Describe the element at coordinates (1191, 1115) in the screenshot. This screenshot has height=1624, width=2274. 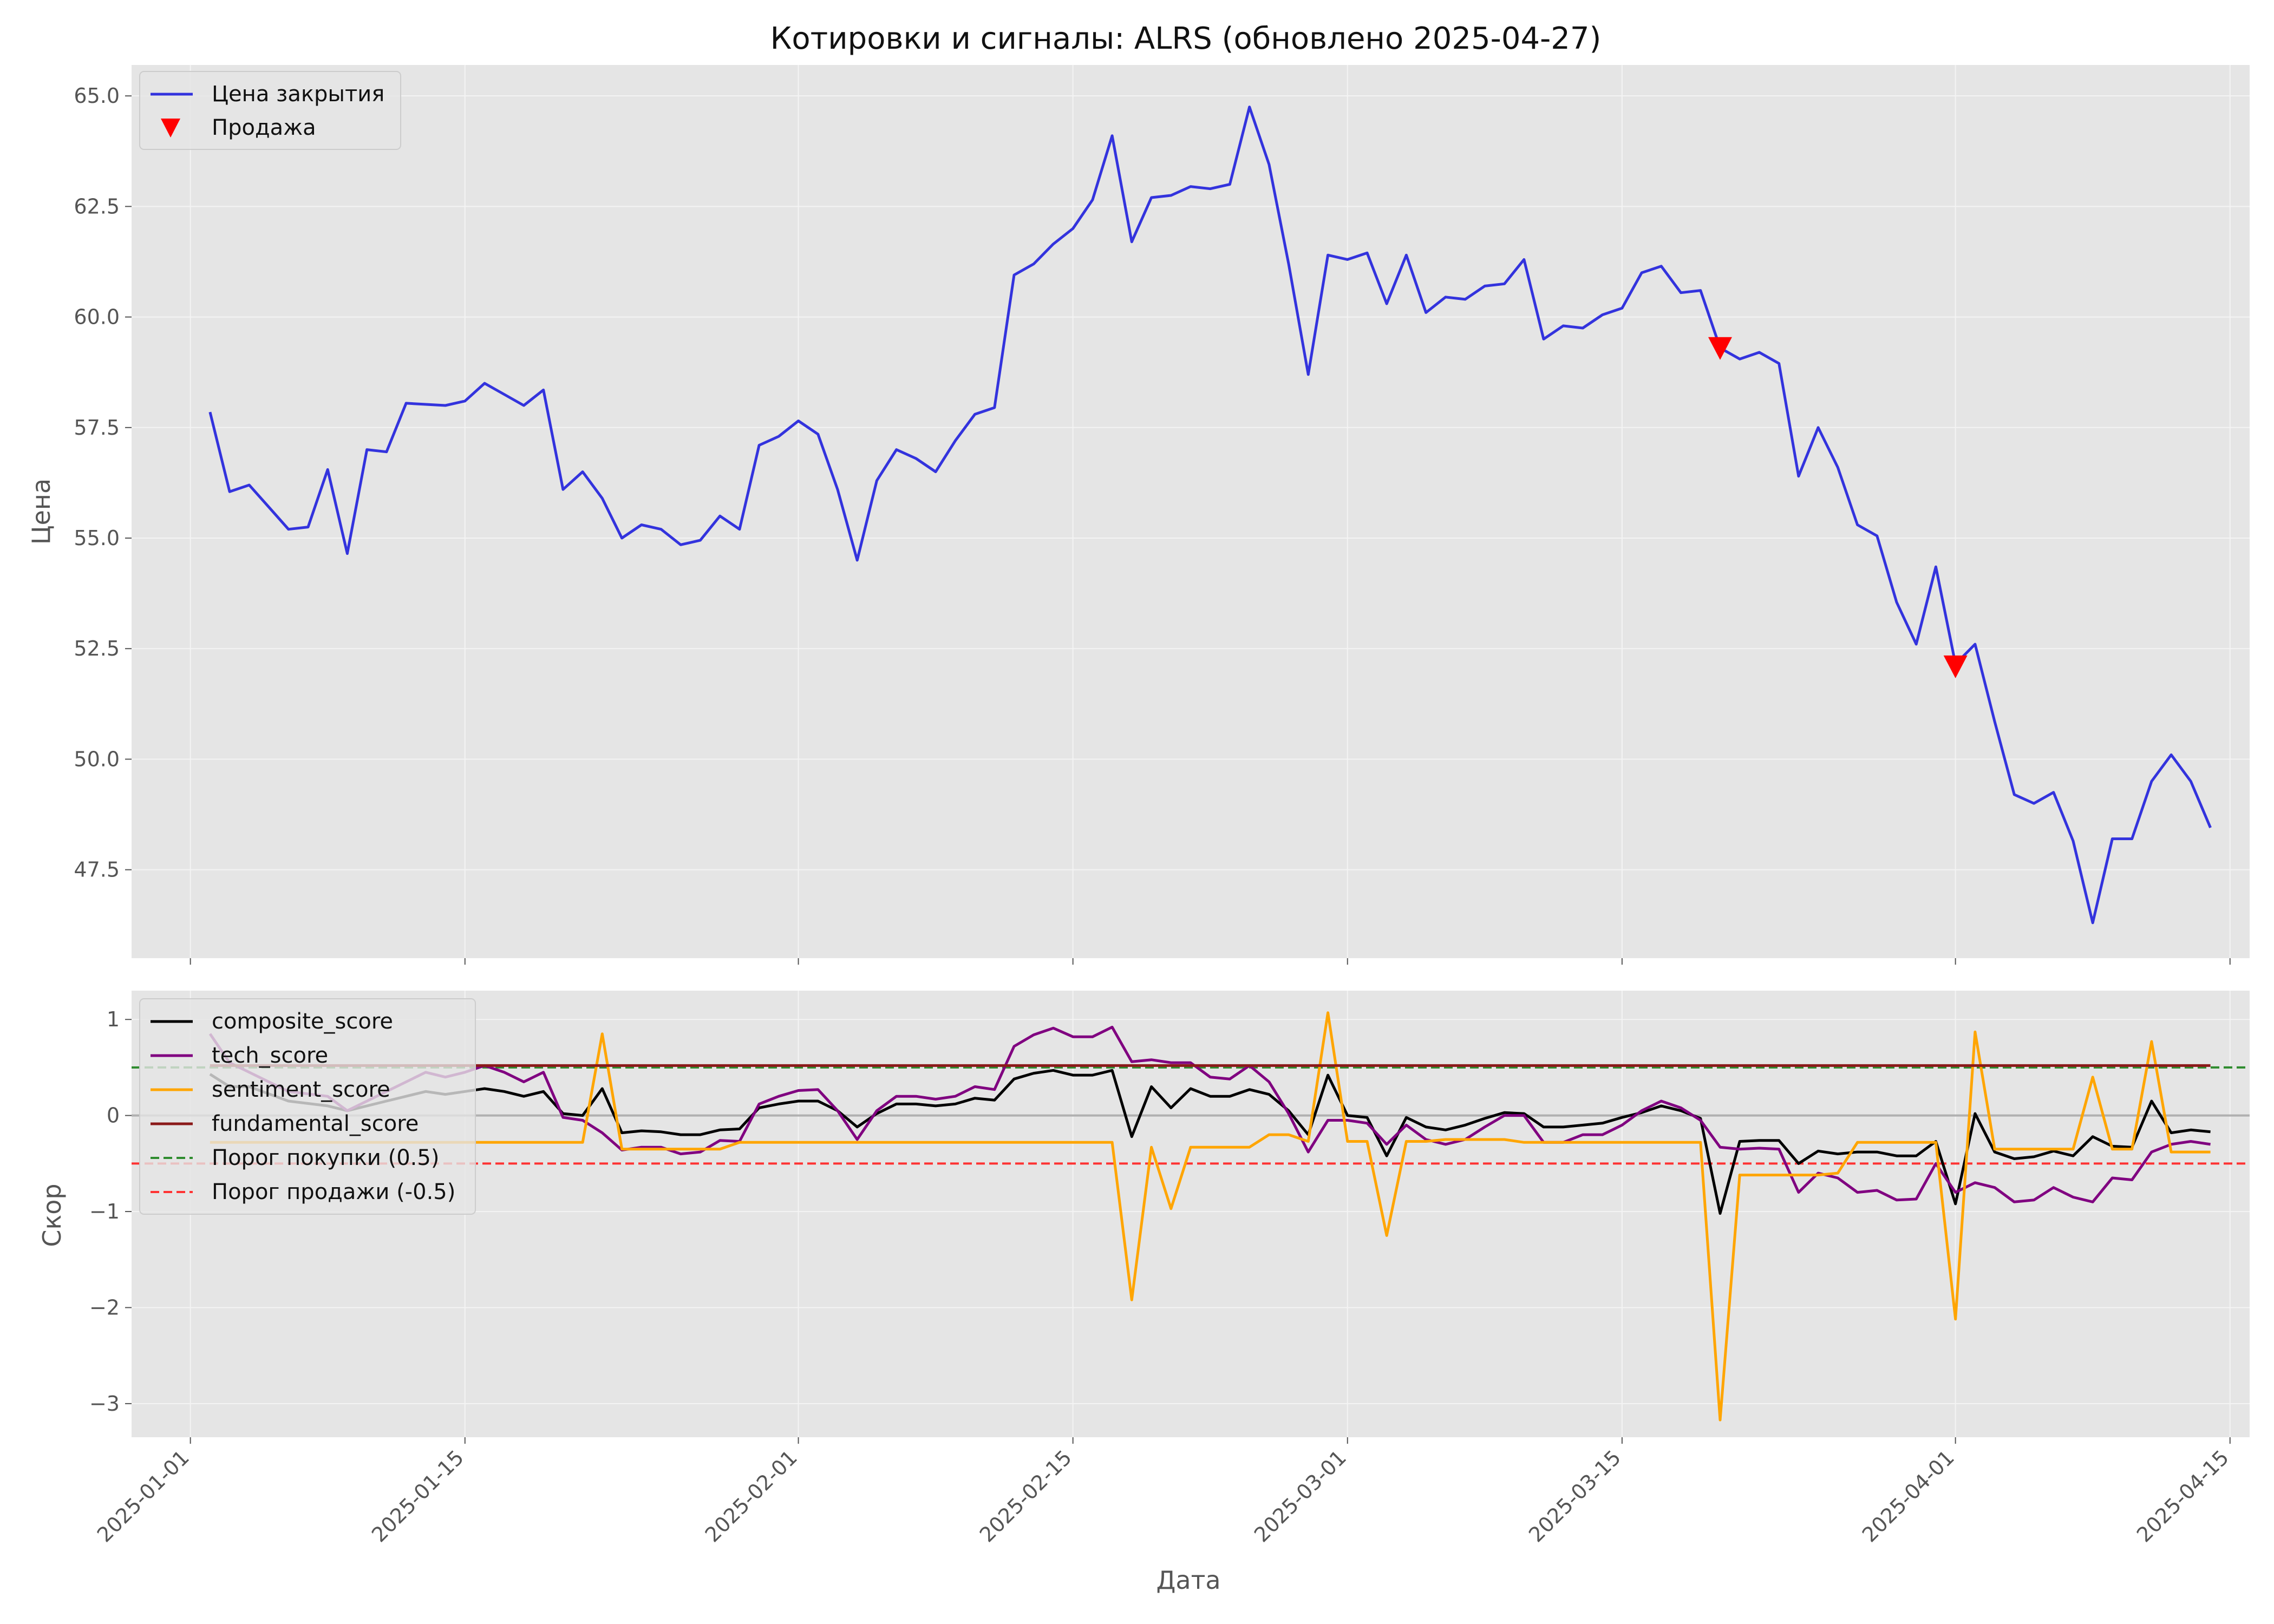
I see `scores-reference-lines` at that location.